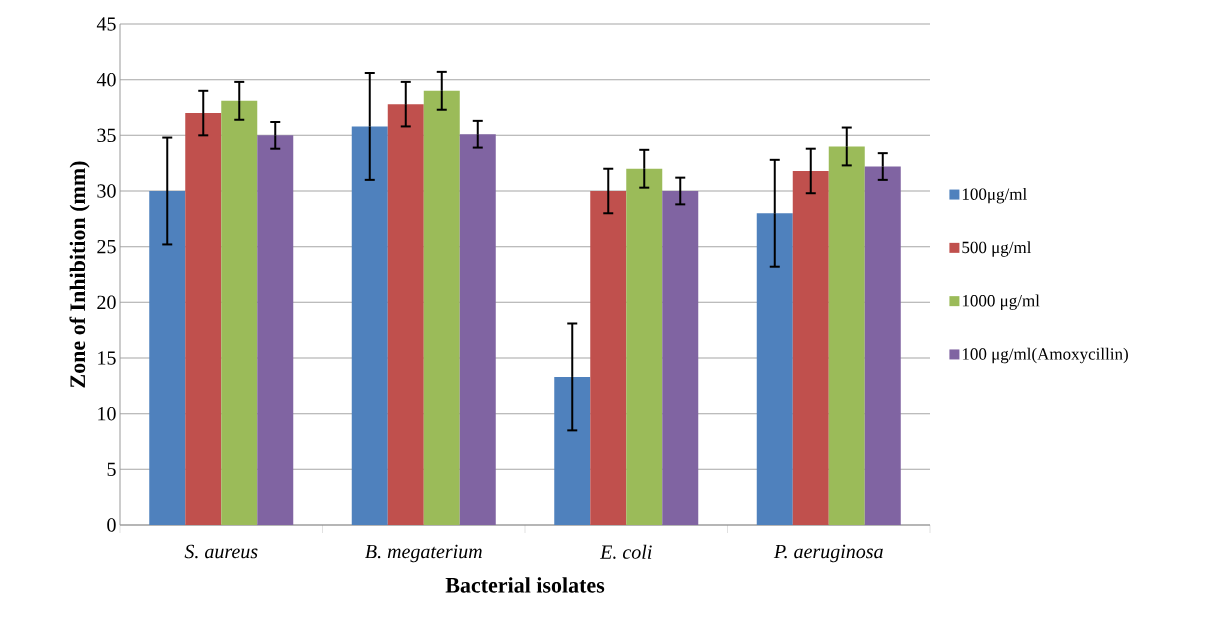  I want to click on y-tick-label: 0, so click(111, 525).